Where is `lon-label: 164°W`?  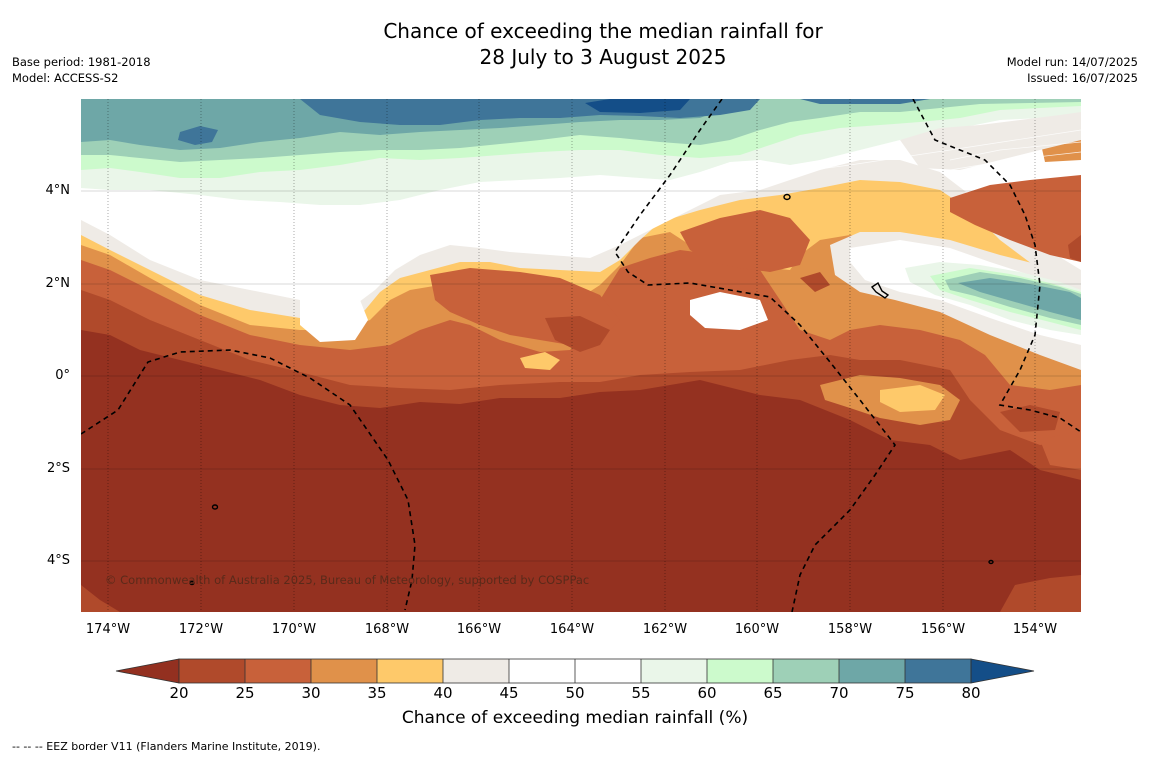 lon-label: 164°W is located at coordinates (572, 629).